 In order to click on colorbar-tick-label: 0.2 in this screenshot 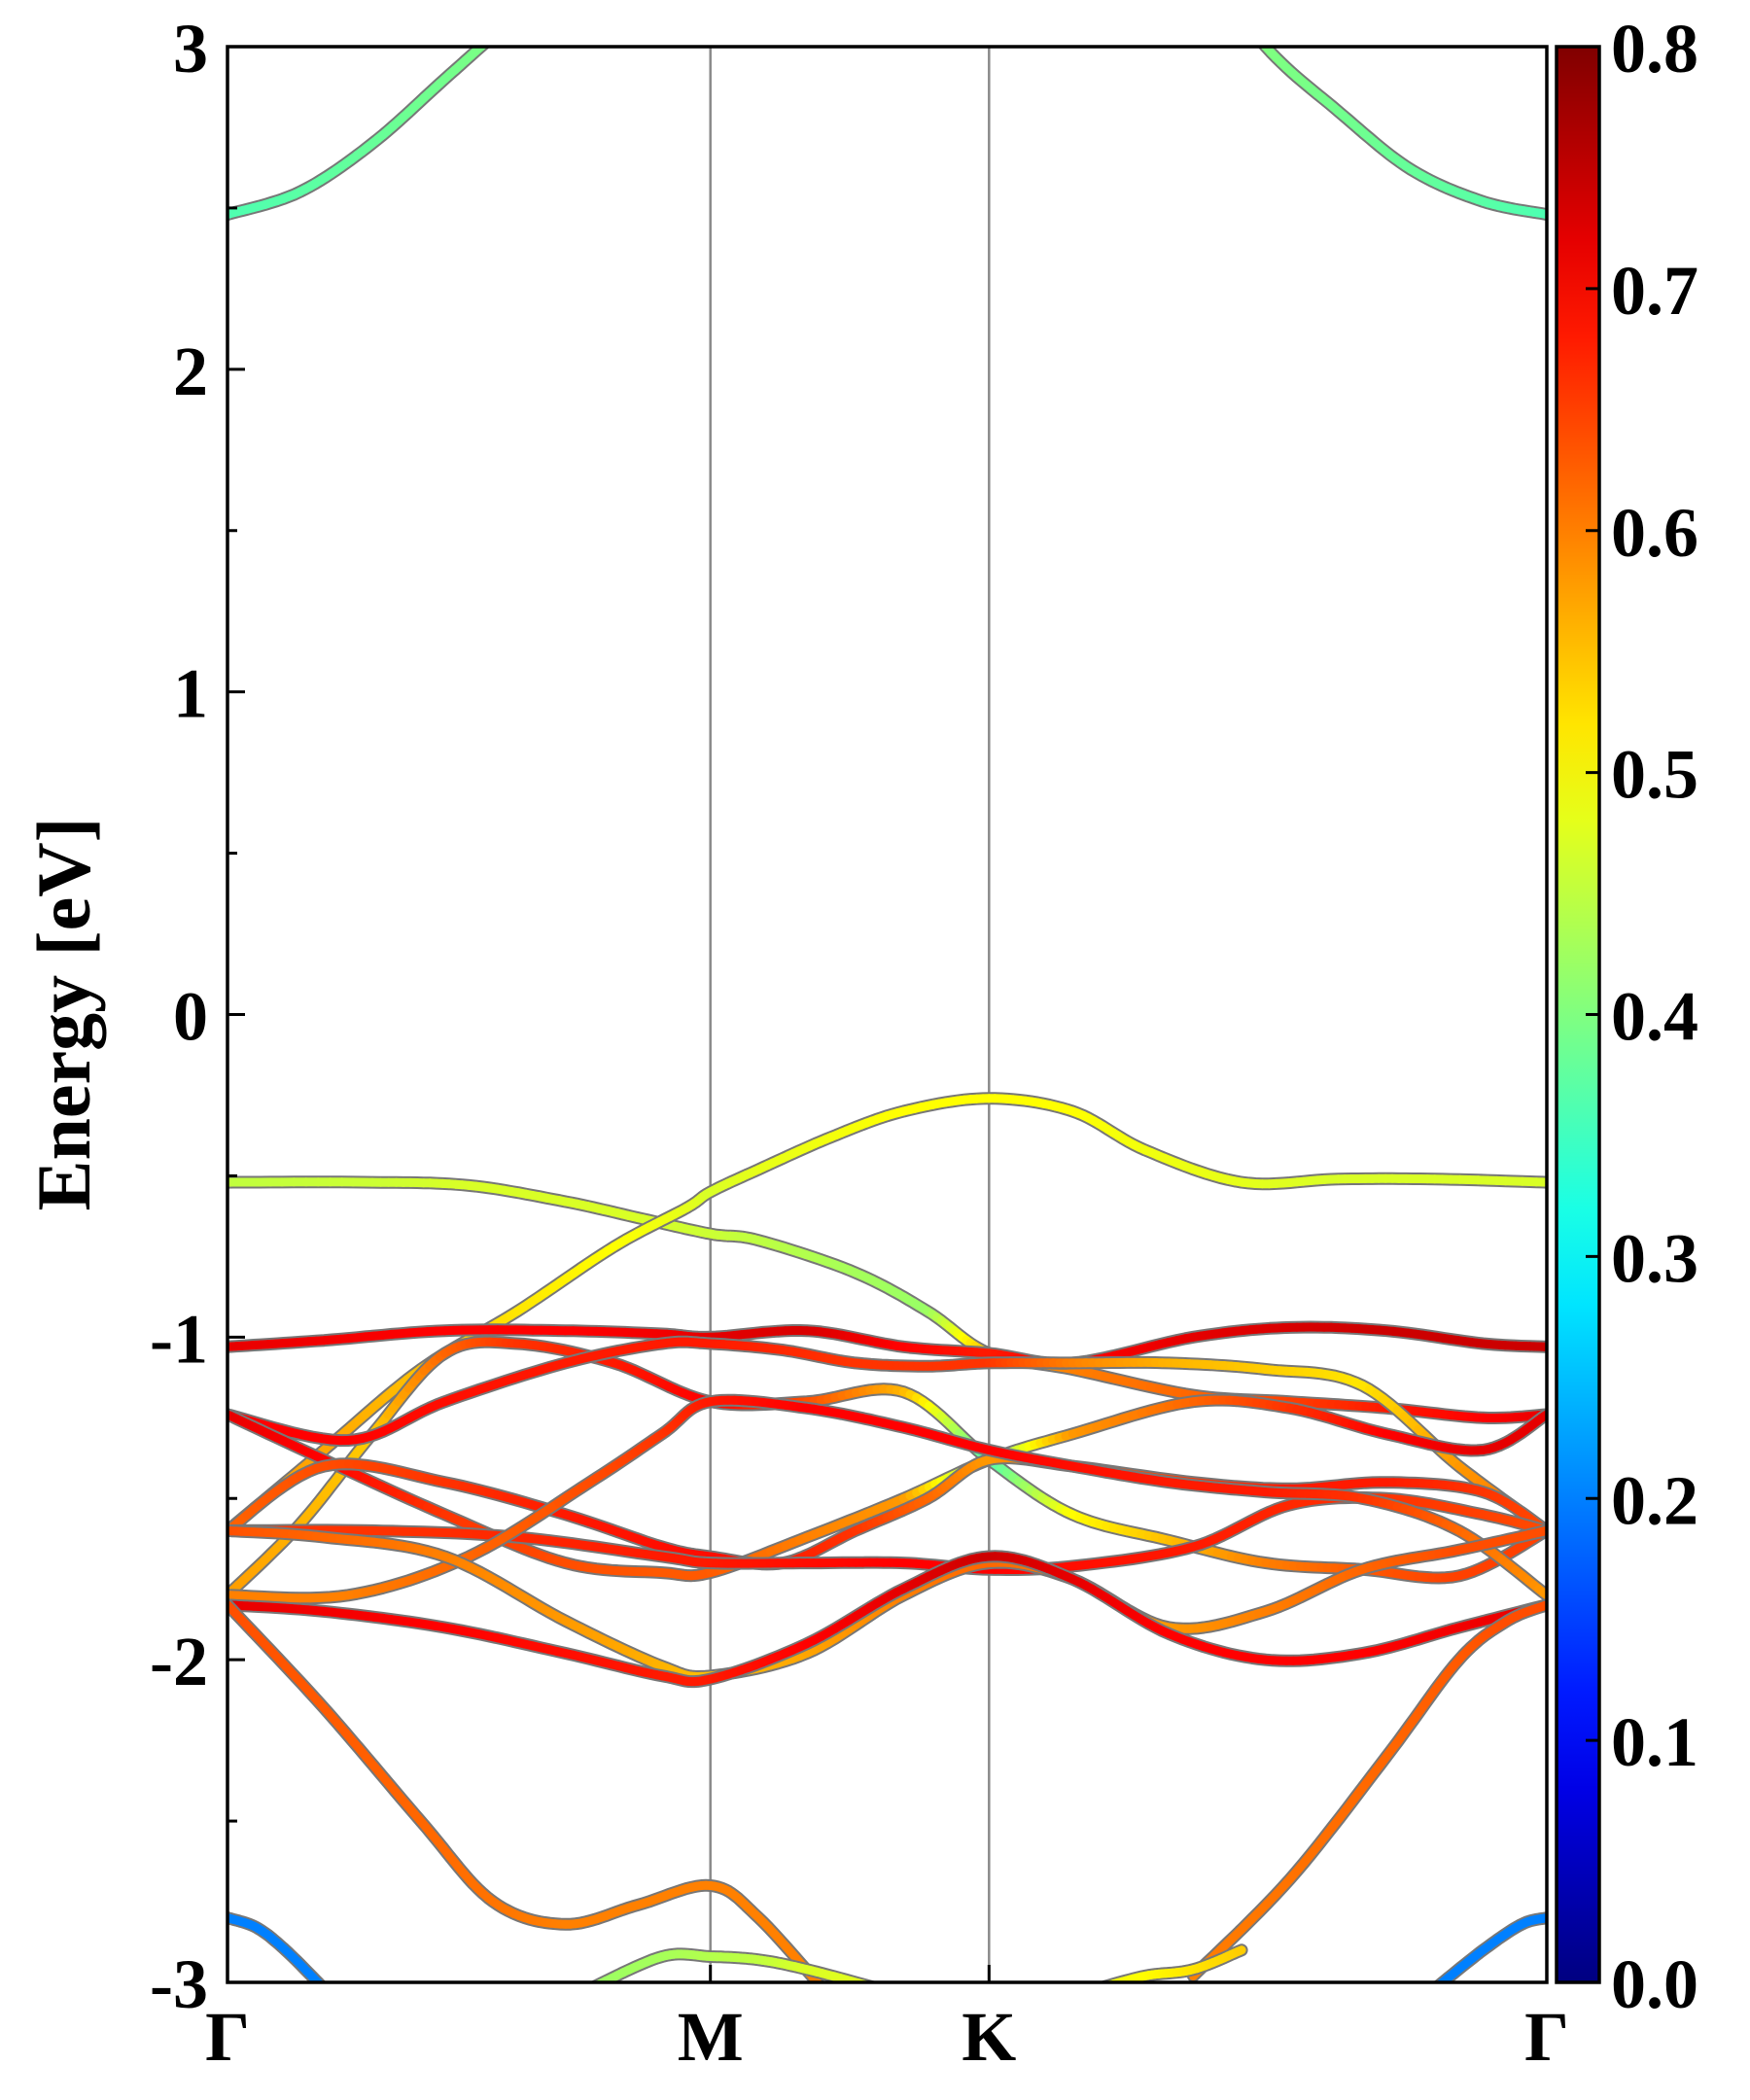, I will do `click(1654, 1500)`.